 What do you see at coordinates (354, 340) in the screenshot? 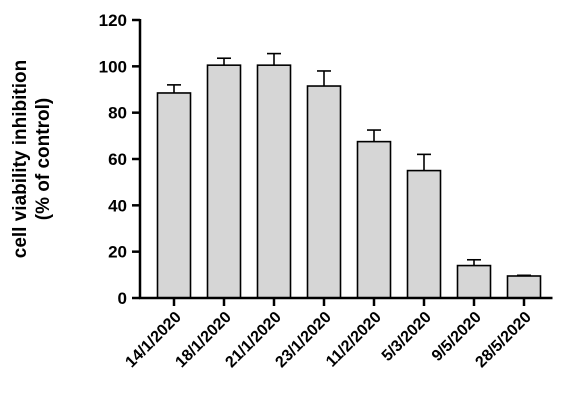
I see `x-tick-label: 11/2/2020` at bounding box center [354, 340].